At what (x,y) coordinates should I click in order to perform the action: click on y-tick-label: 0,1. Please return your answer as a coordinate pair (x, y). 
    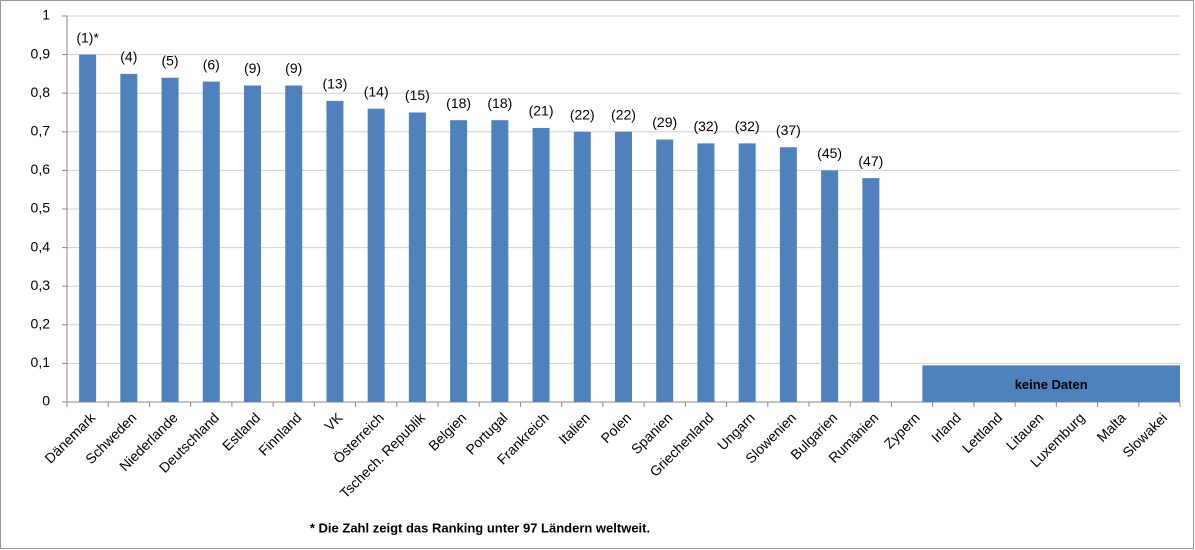
    Looking at the image, I should click on (41, 362).